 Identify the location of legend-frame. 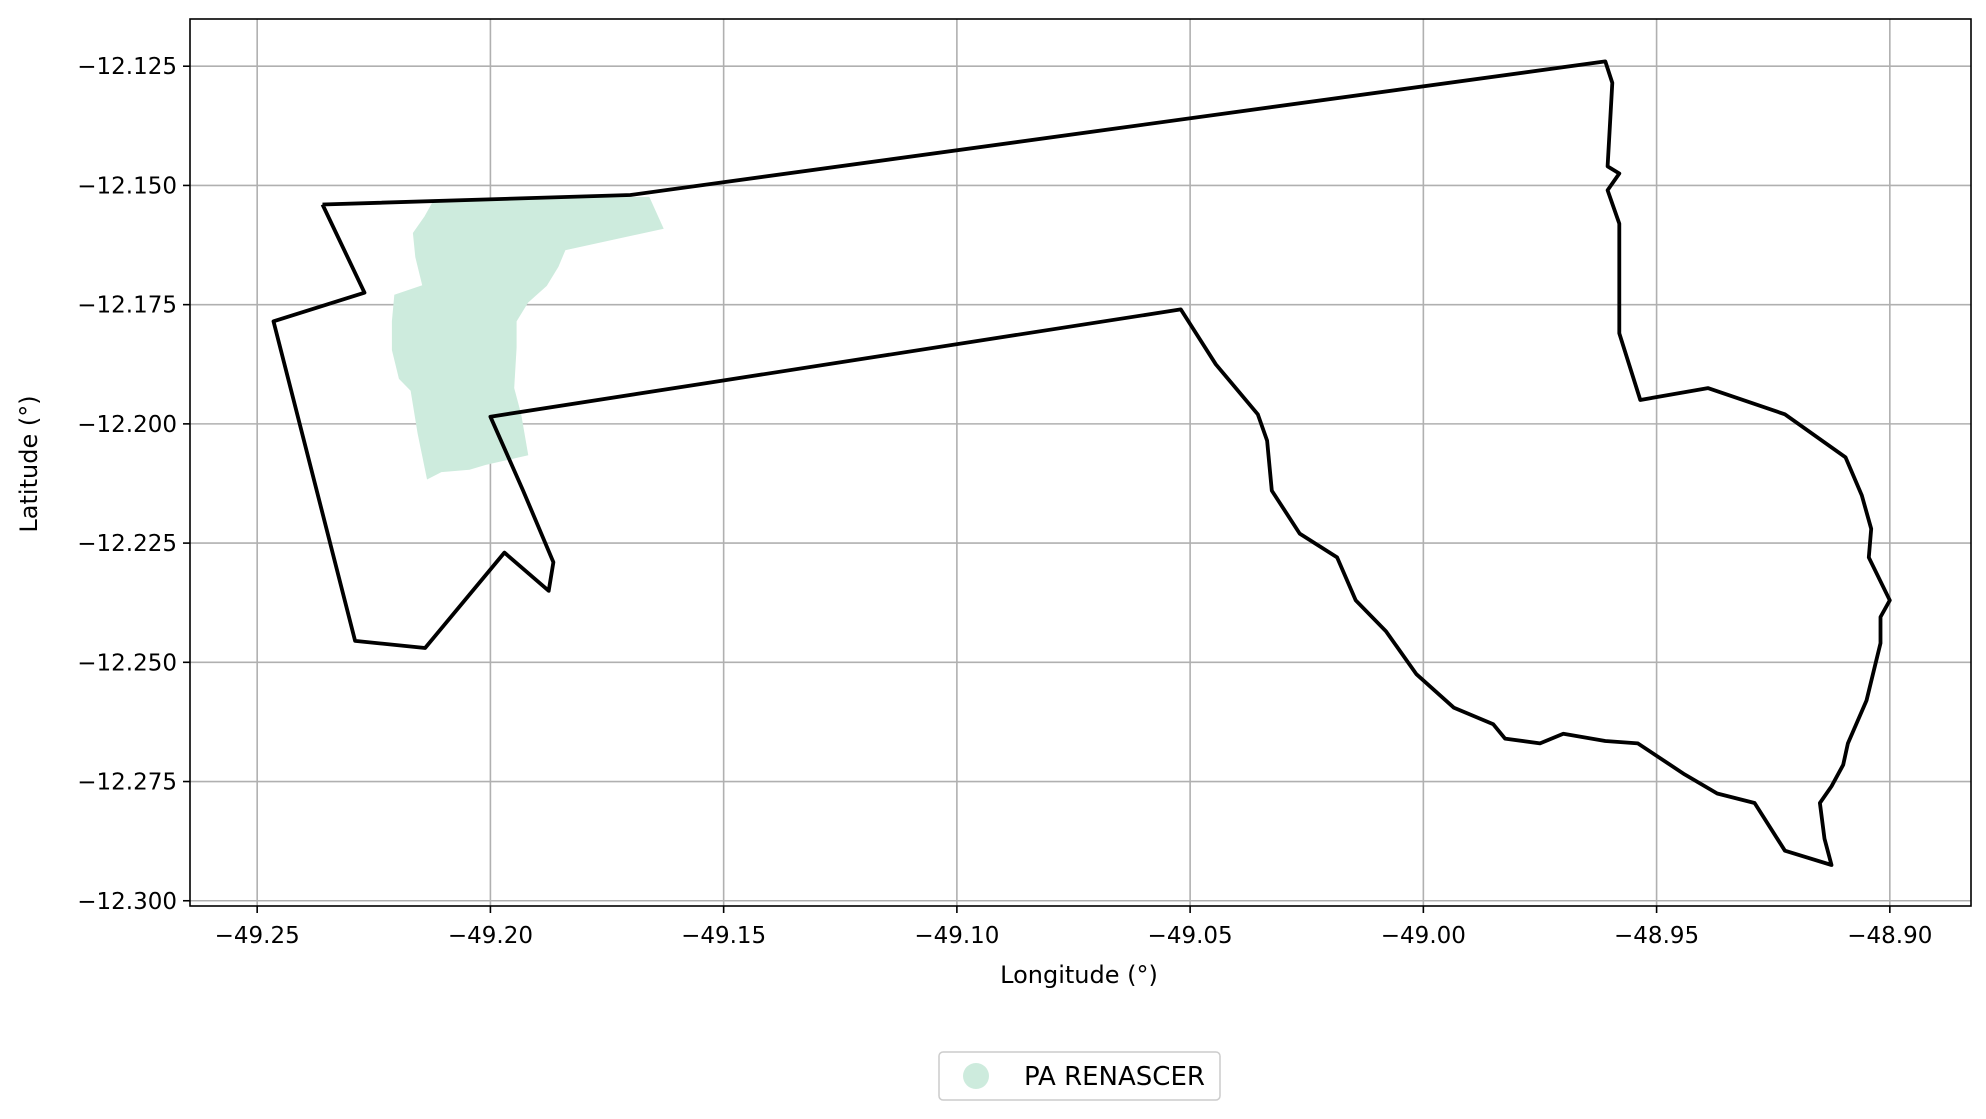
(1079, 1076).